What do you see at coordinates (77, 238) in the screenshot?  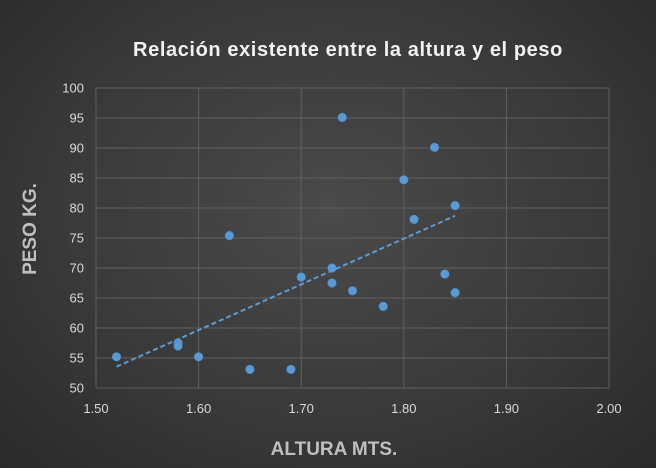 I see `y-tick-label: 75` at bounding box center [77, 238].